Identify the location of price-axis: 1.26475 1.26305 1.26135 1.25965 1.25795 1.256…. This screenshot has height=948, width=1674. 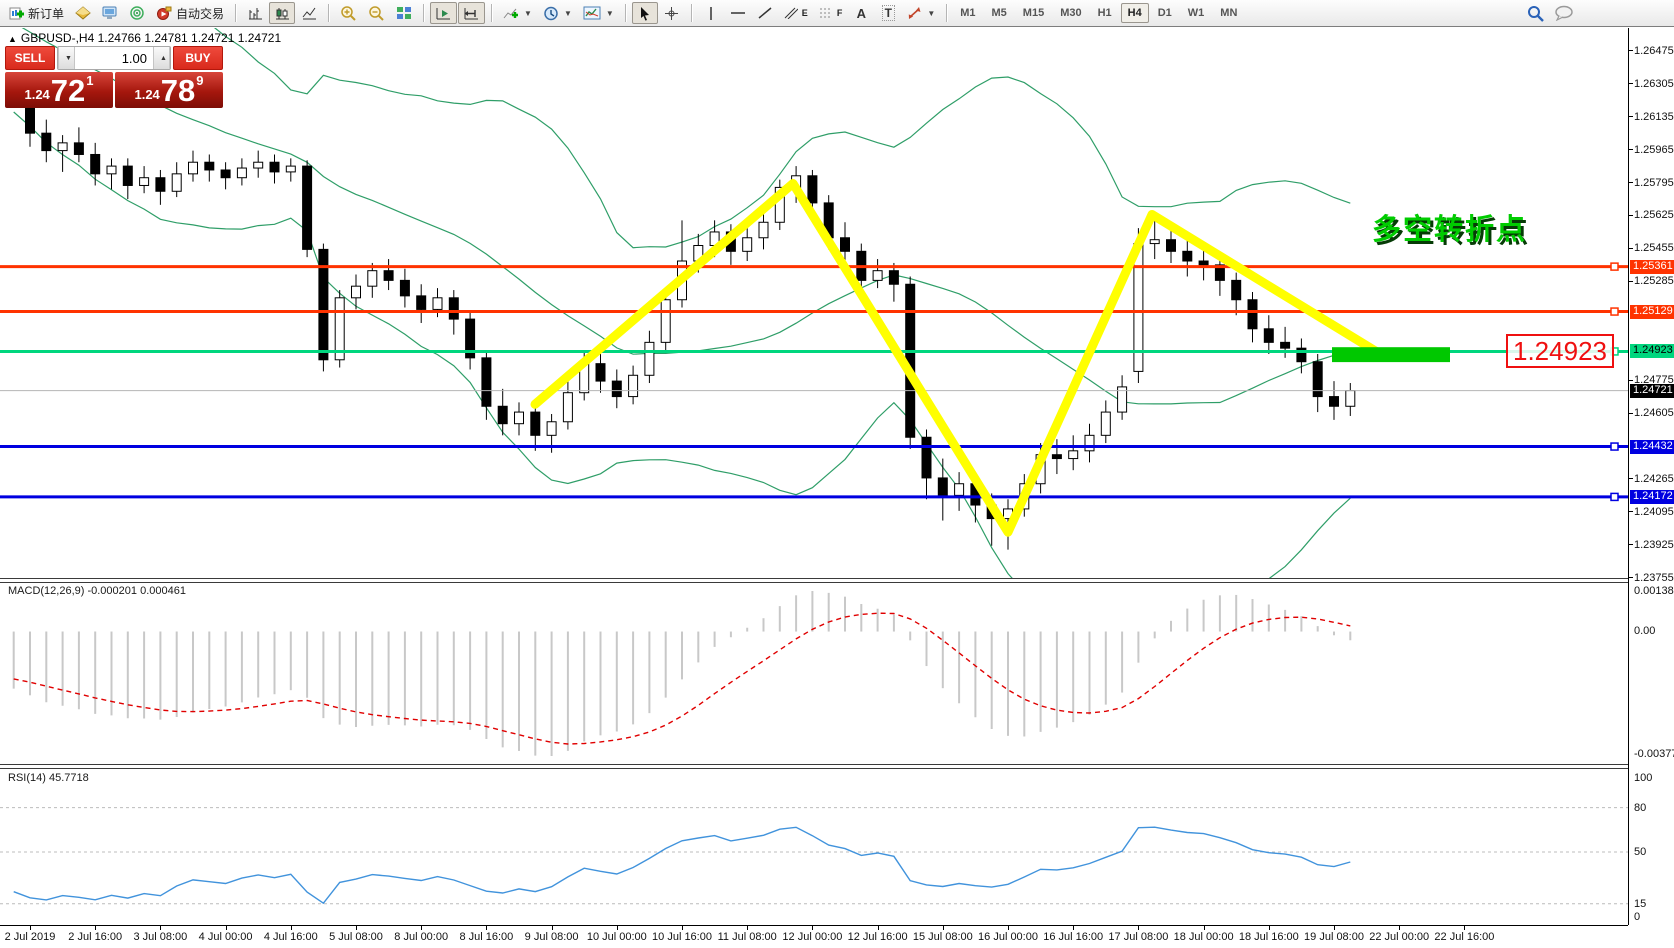
(1651, 476).